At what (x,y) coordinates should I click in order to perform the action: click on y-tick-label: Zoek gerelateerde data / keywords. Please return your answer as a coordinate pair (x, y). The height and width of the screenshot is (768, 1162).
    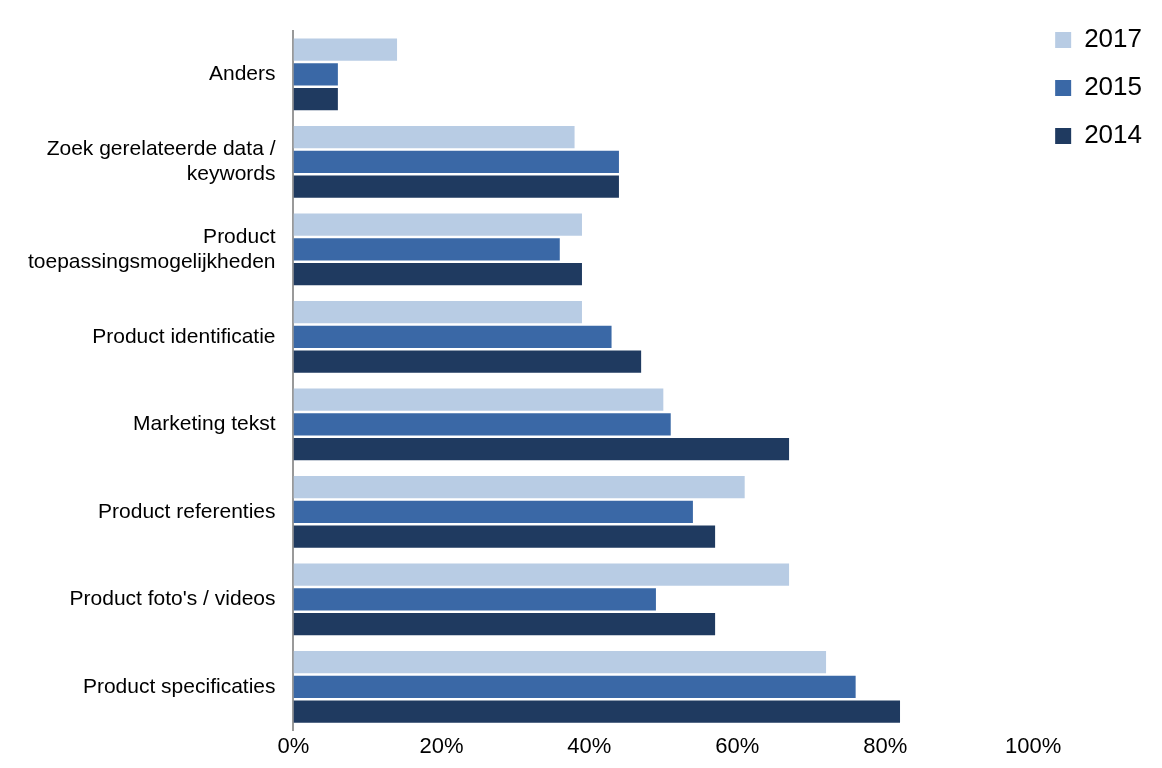
    Looking at the image, I should click on (161, 160).